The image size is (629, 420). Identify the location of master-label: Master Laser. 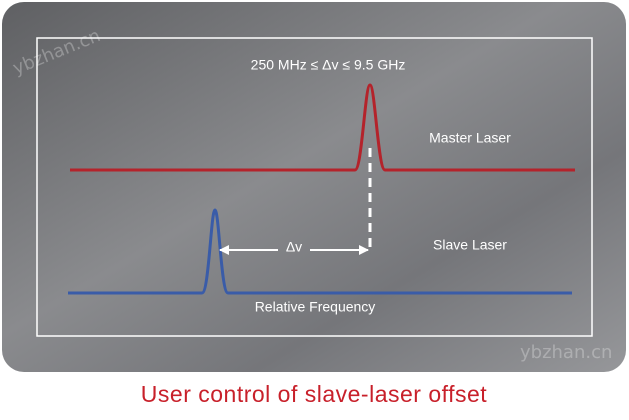
(470, 138).